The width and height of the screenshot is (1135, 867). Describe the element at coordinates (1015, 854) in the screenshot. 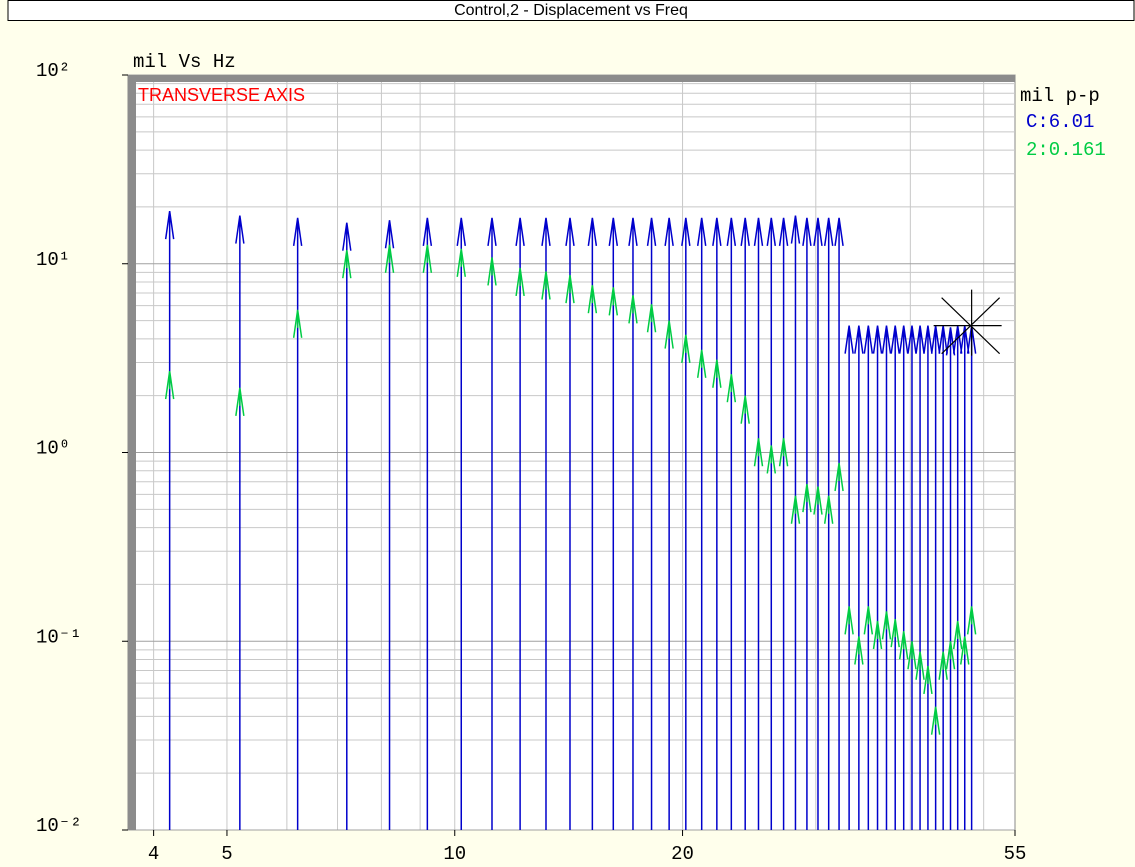

I see `x-tick-label: 55` at that location.